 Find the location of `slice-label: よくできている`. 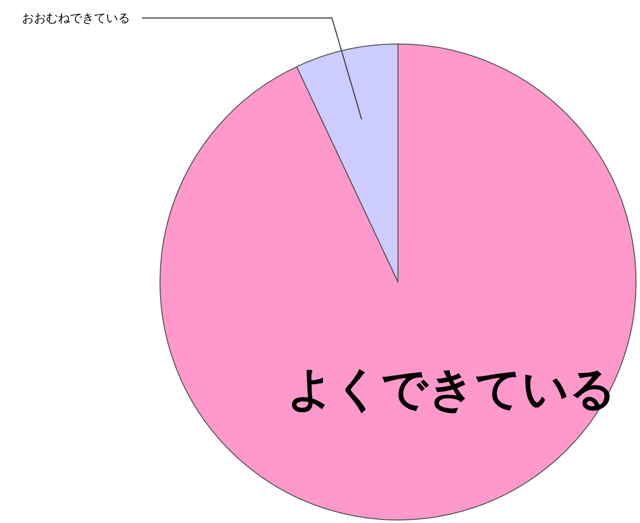

slice-label: よくできている is located at coordinates (451, 389).